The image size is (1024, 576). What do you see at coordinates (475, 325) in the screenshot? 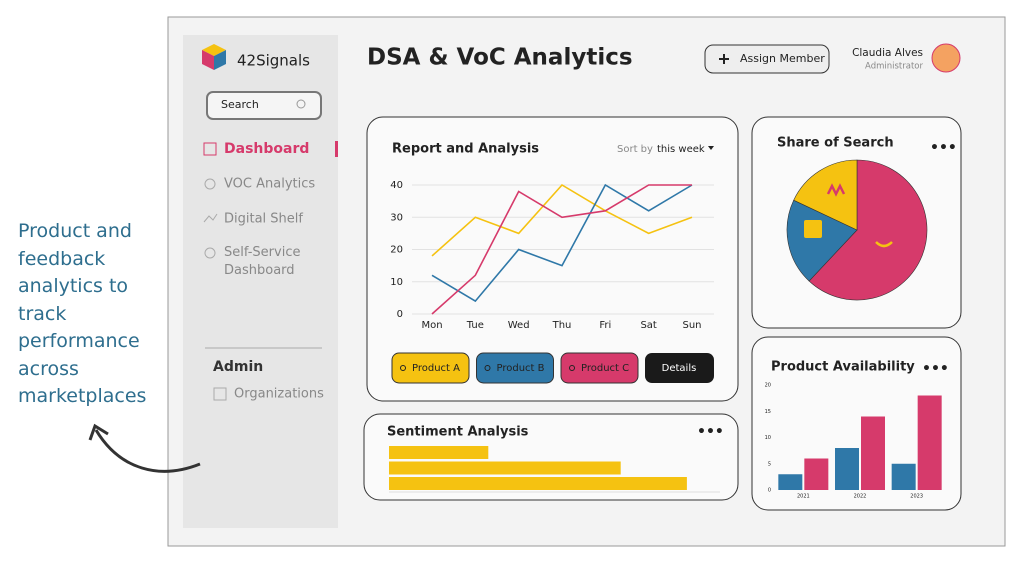
I see `x-tick-label: Tue` at bounding box center [475, 325].